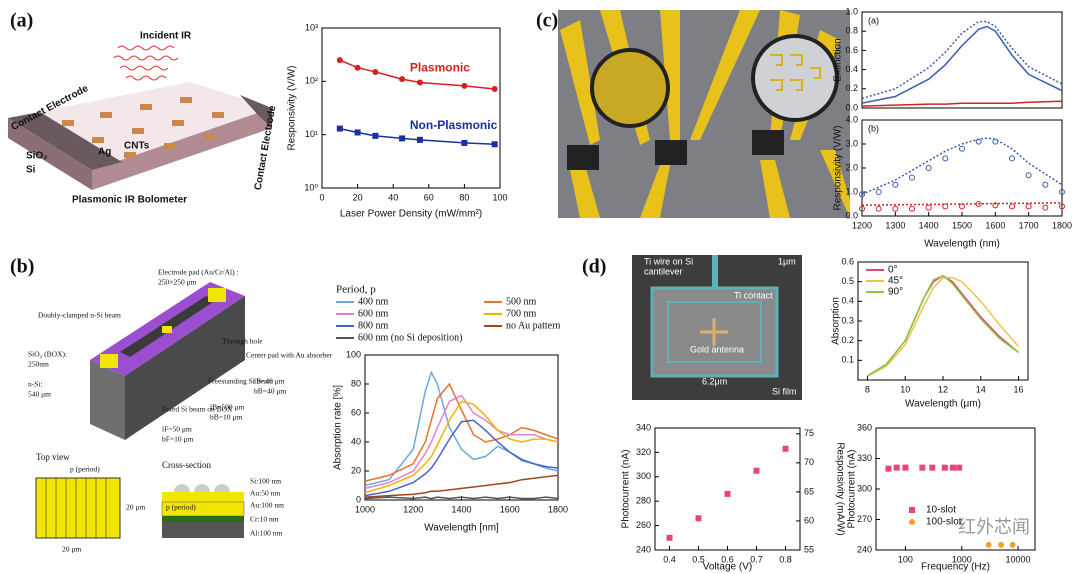  What do you see at coordinates (461, 528) in the screenshot?
I see `x-axis-label: Wavelength [nm]` at bounding box center [461, 528].